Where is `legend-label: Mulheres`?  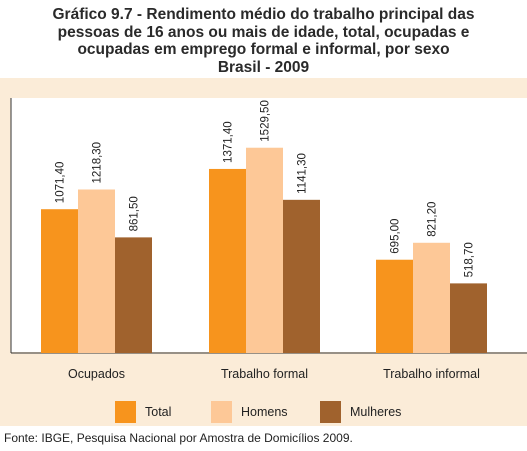 legend-label: Mulheres is located at coordinates (375, 412).